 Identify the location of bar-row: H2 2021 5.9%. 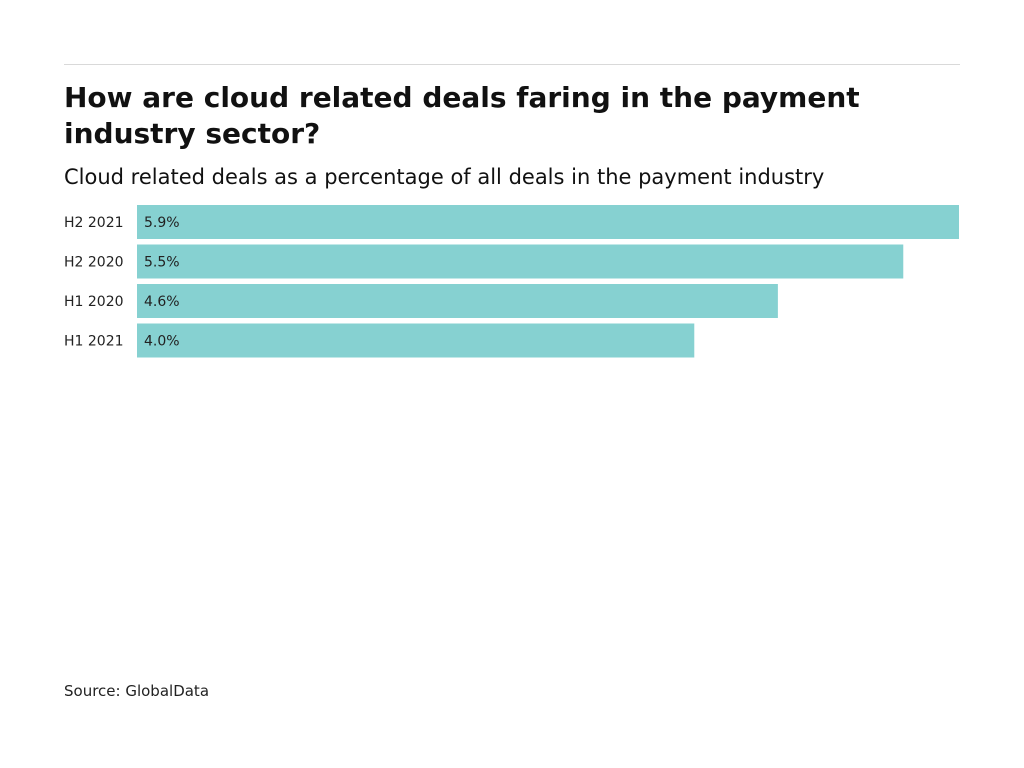
(511, 222).